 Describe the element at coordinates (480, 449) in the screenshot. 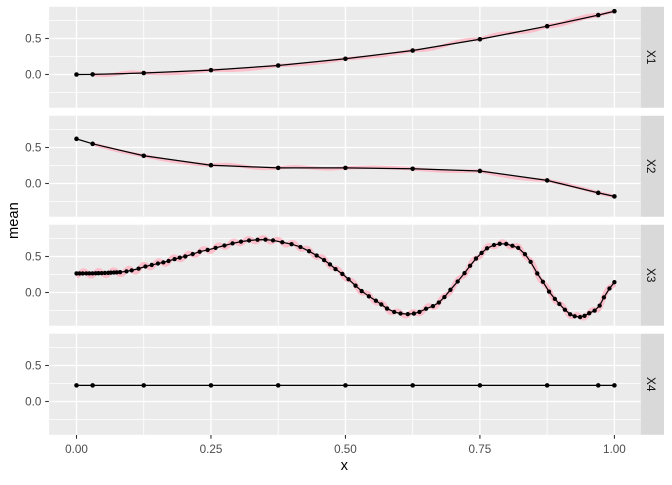

I see `svg-text: 0.75` at that location.